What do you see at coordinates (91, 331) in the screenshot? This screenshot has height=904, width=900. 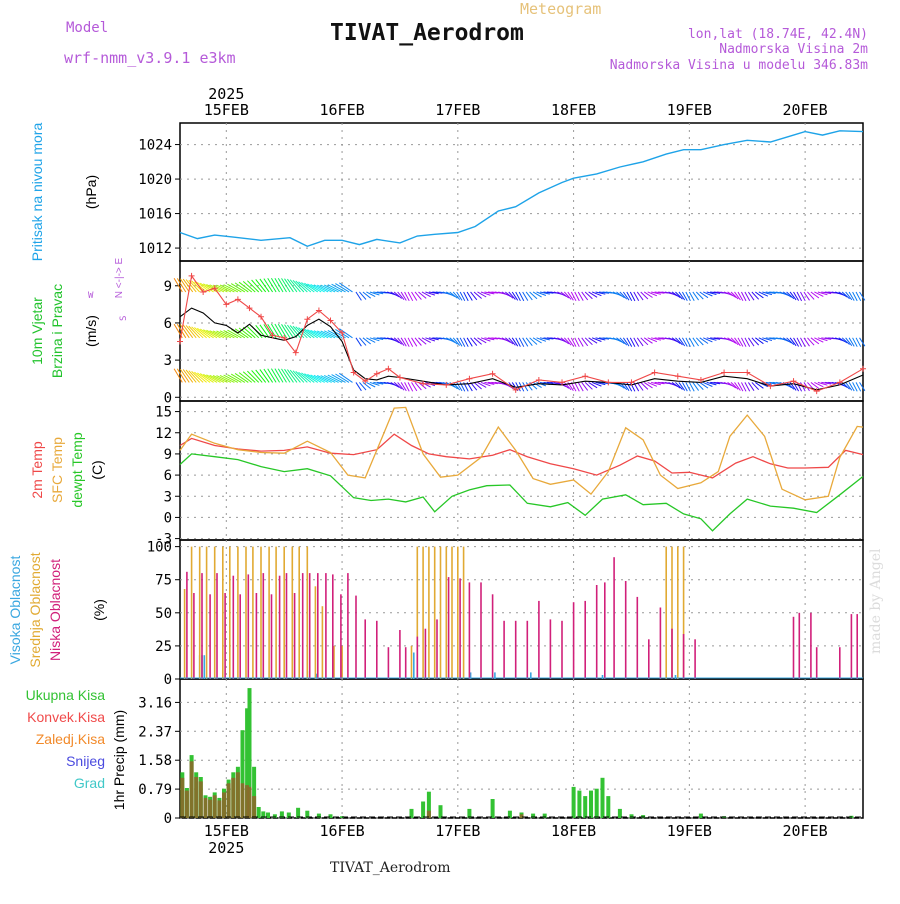 I see `wind-unit: (m/s)` at bounding box center [91, 331].